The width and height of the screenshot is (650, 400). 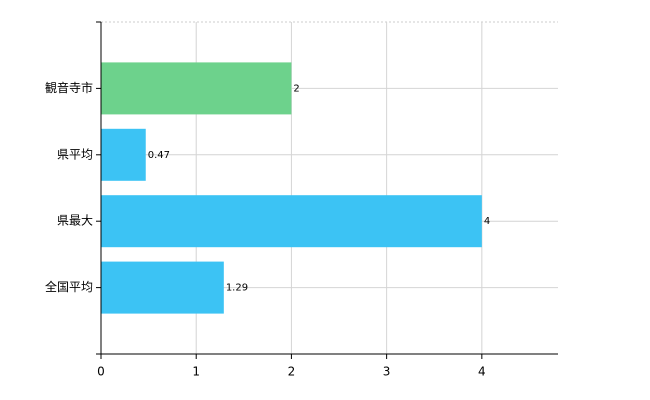 I want to click on x-tick-label: 4, so click(x=482, y=372).